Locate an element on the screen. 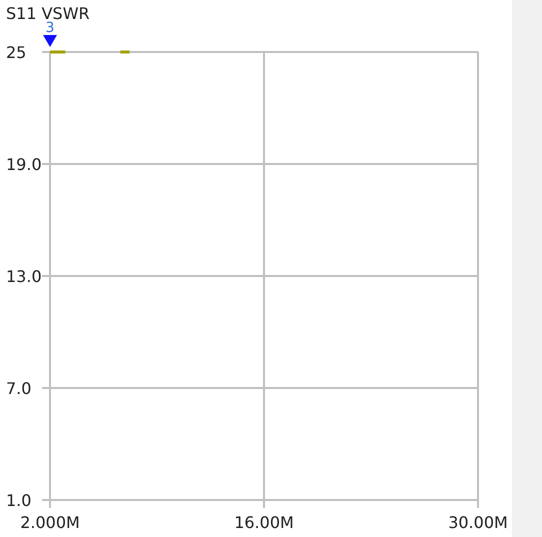  chart-title: S11 VSWR is located at coordinates (48, 13).